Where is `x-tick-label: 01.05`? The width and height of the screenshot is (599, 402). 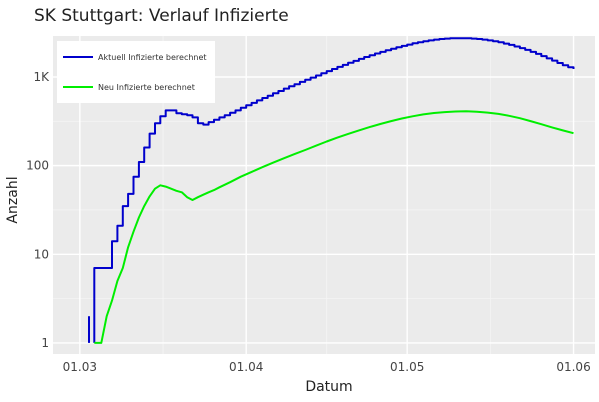 x-tick-label: 01.05 is located at coordinates (407, 367).